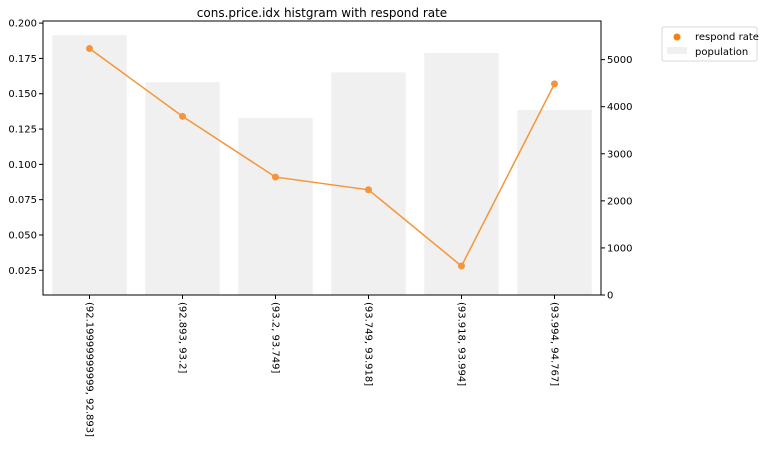 This screenshot has height=463, width=768. What do you see at coordinates (619, 154) in the screenshot?
I see `right-tick-label: 3000` at bounding box center [619, 154].